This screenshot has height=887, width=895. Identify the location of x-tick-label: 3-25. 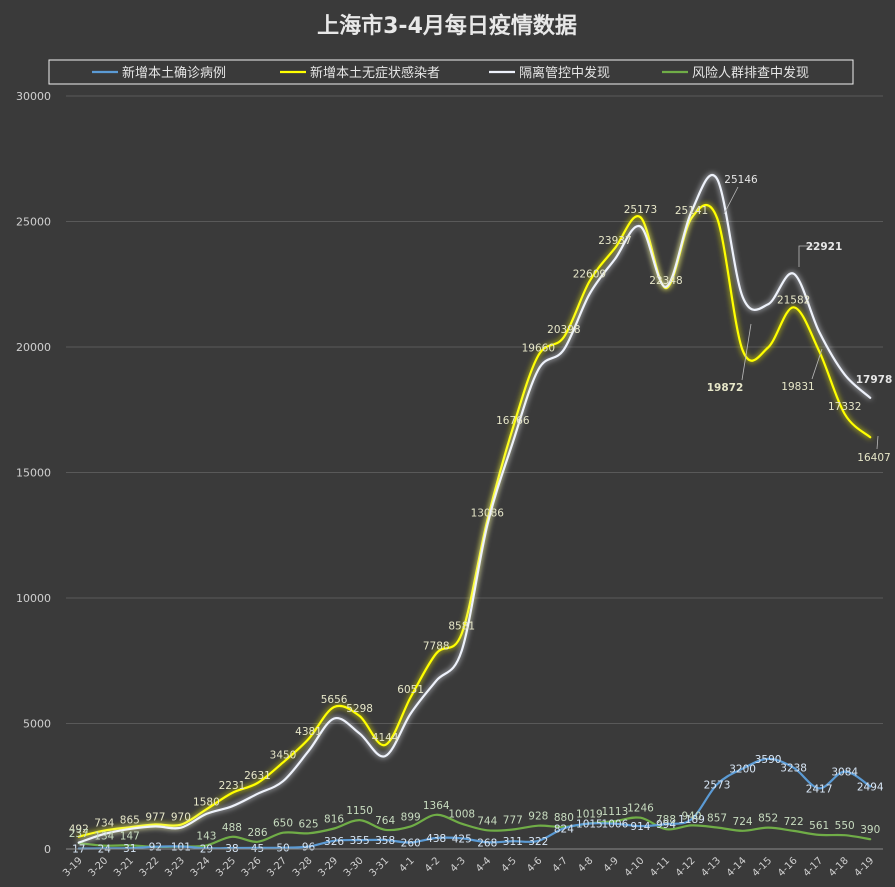
(226, 867).